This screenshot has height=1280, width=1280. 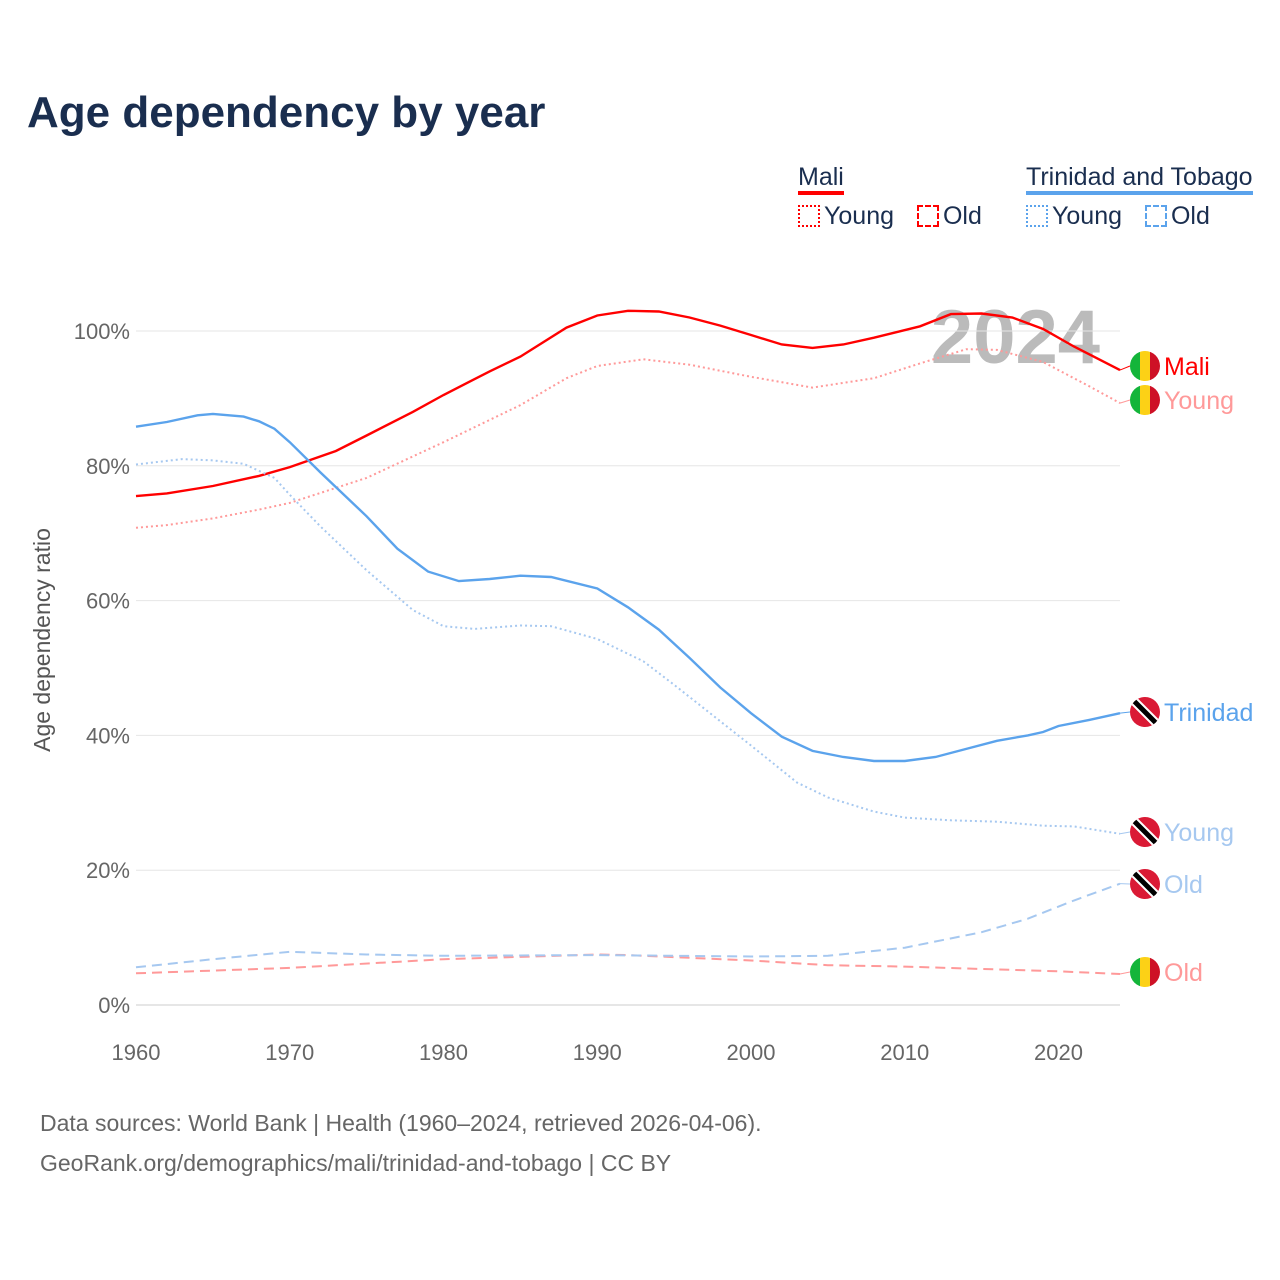 I want to click on legend-tt: Trinidad and Tobago, so click(x=1139, y=179).